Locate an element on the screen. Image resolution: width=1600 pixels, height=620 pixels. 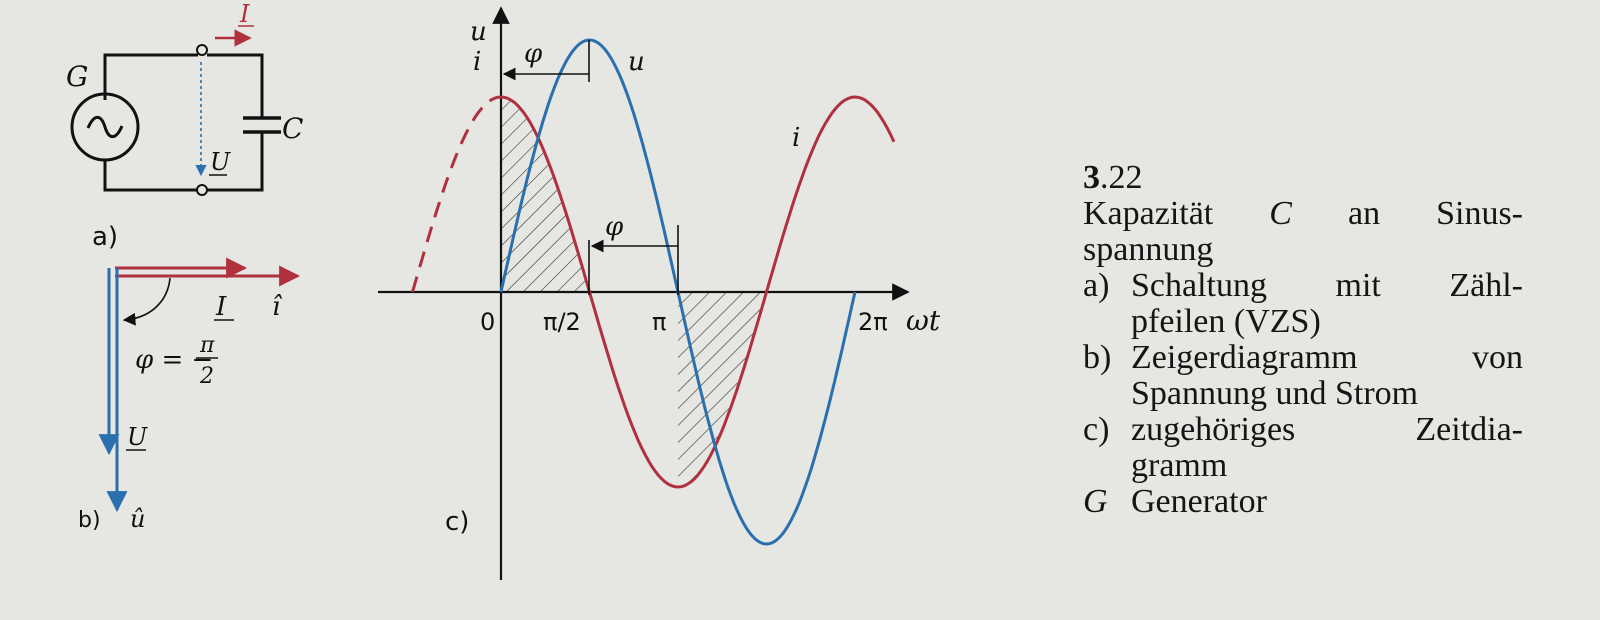
phasor-diagram: I î φ = − π 2 U û b) is located at coordinates (189, 395).